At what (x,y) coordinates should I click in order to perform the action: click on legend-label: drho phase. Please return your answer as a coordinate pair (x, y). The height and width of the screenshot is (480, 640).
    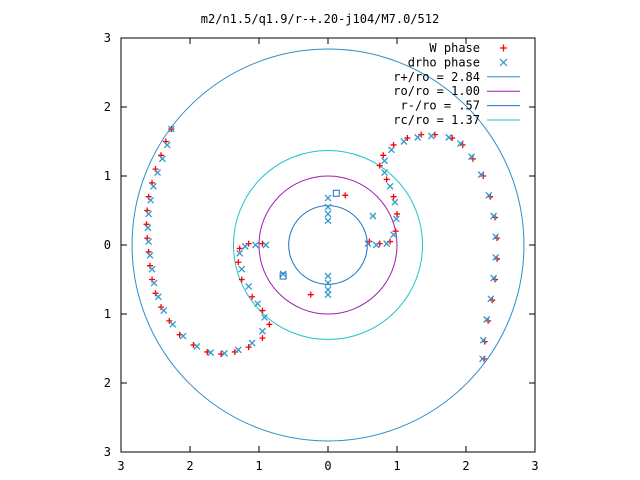
    Looking at the image, I should click on (444, 62).